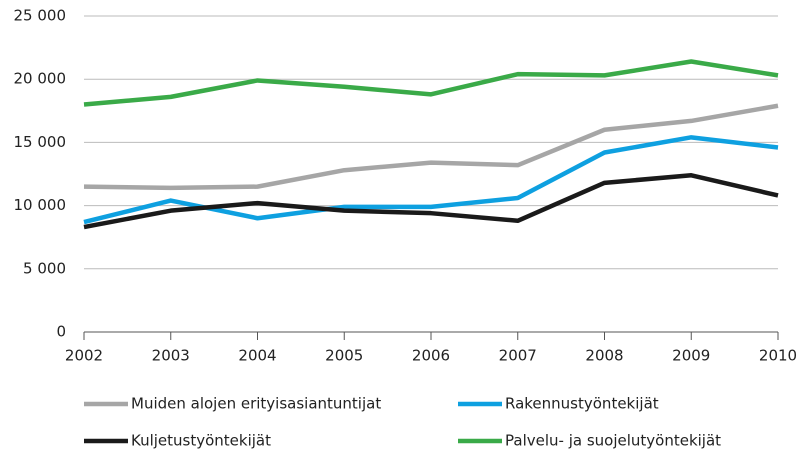 This screenshot has width=798, height=452. What do you see at coordinates (61, 332) in the screenshot?
I see `y-tick-label: 0` at bounding box center [61, 332].